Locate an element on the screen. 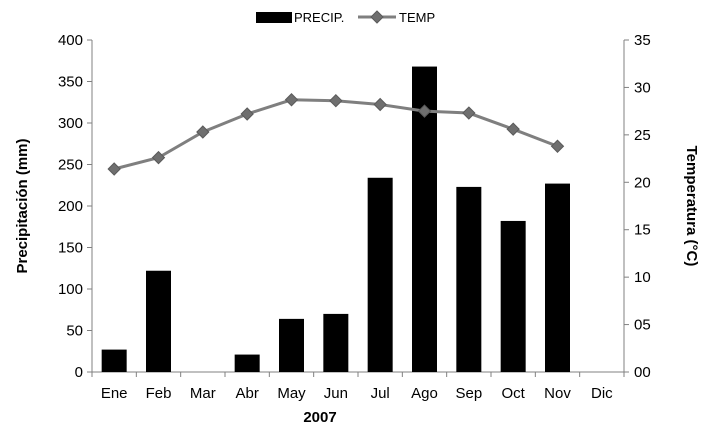  temp-line-group is located at coordinates (336, 134).